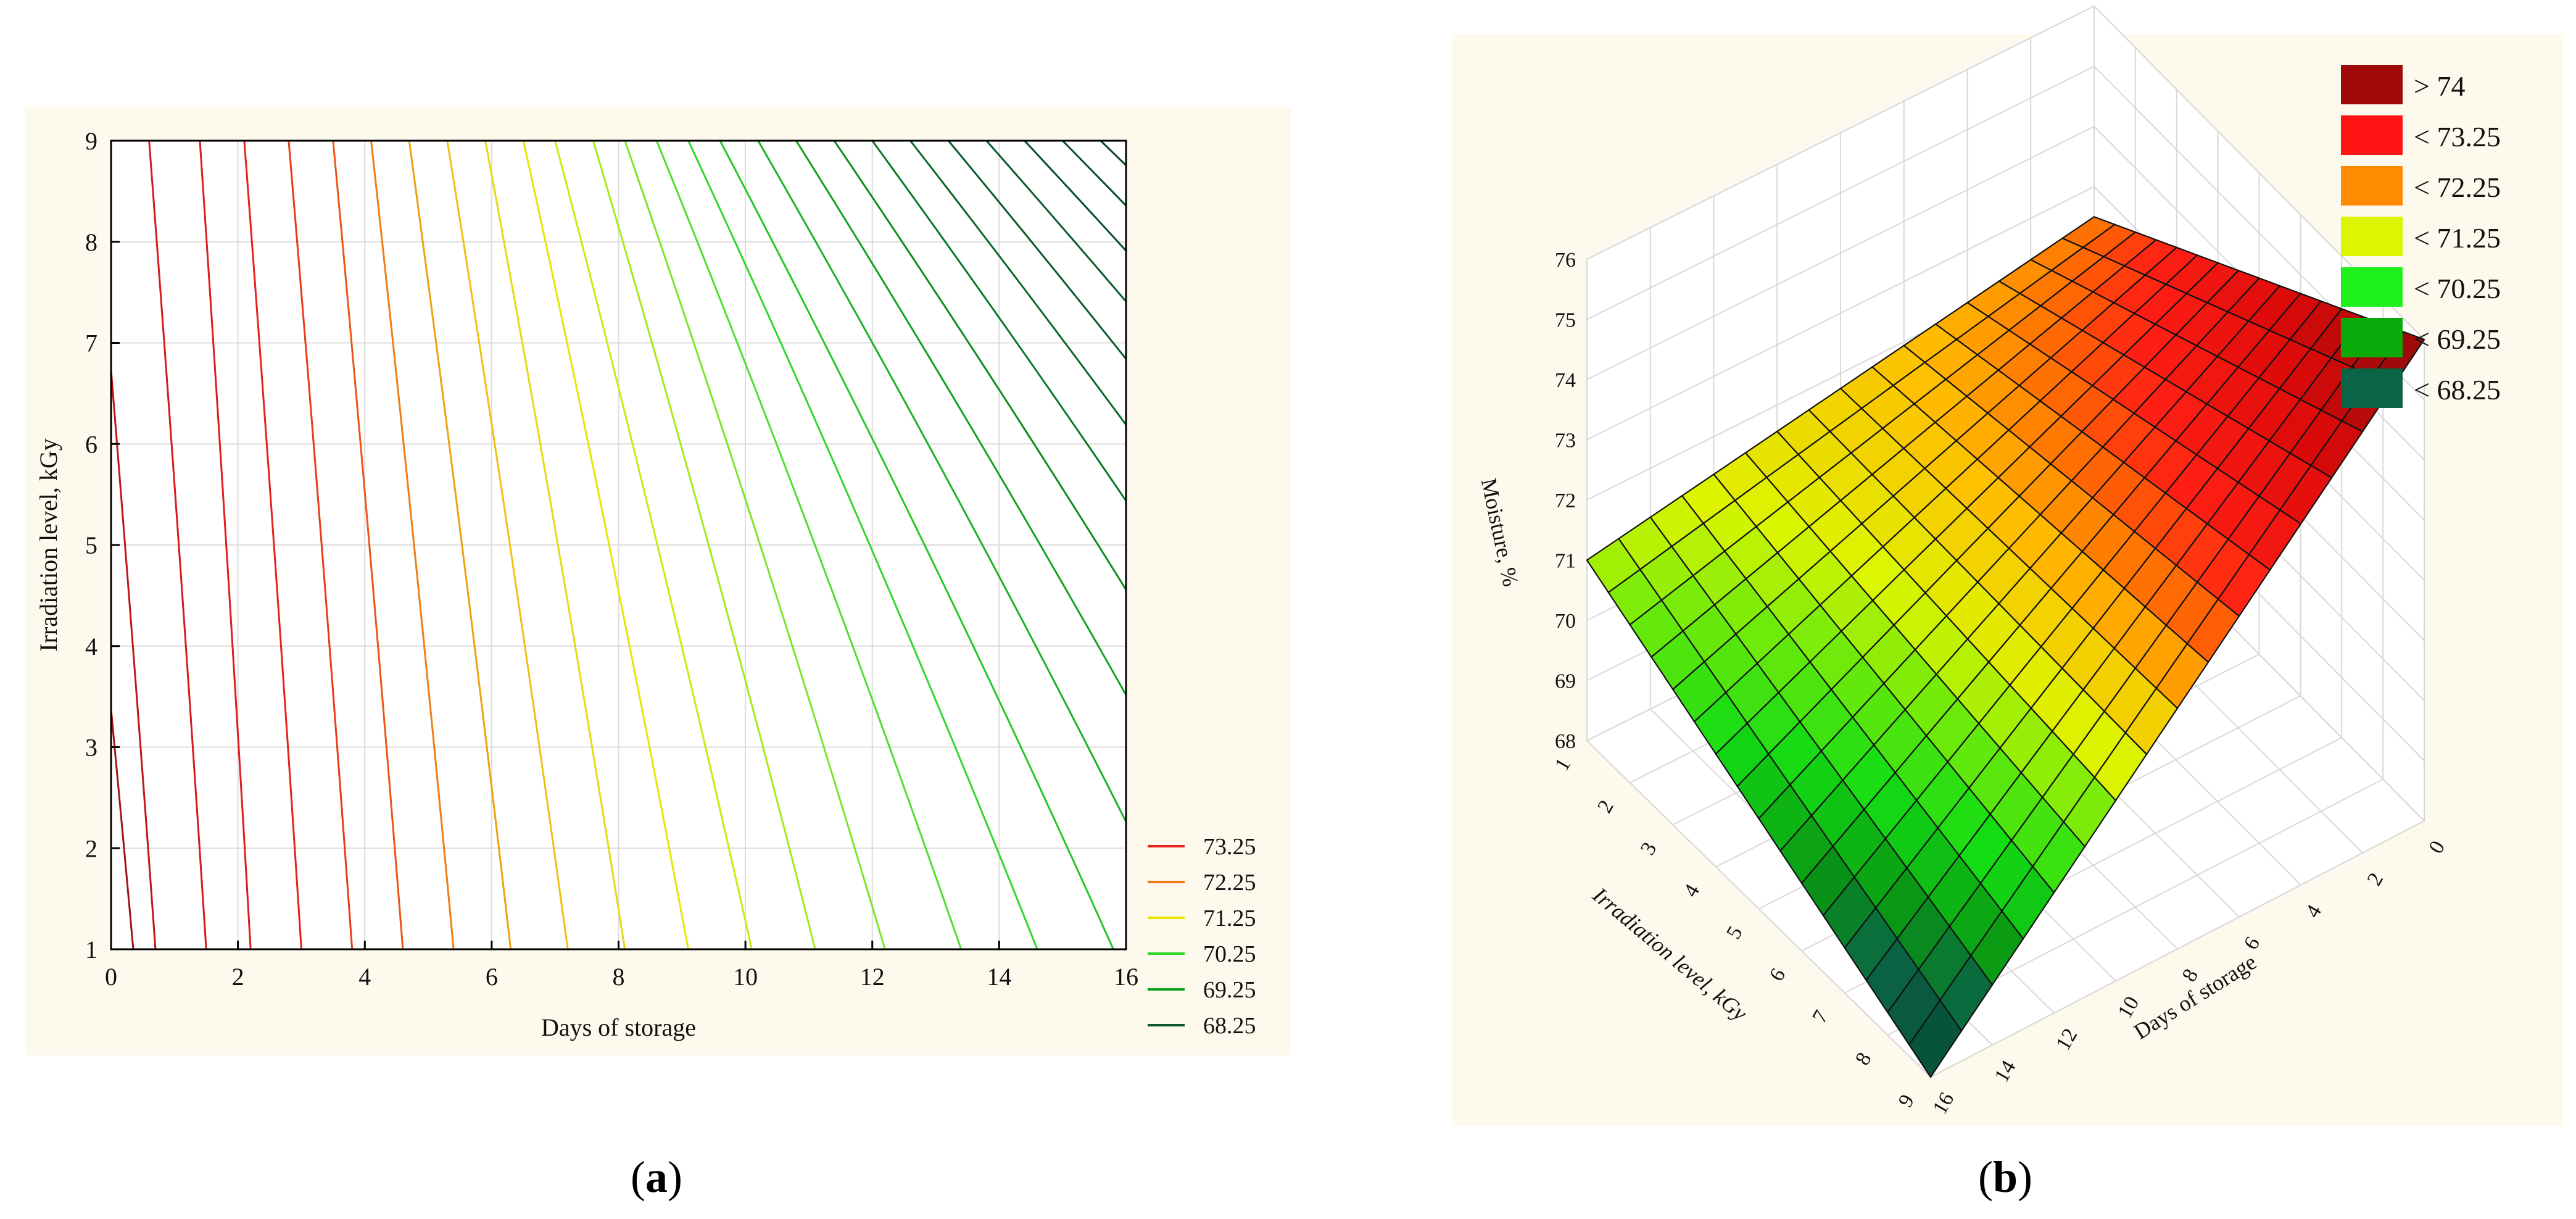 This screenshot has width=2576, height=1219. I want to click on irradiation-axis-label: Irradiation level, kGy, so click(1670, 953).